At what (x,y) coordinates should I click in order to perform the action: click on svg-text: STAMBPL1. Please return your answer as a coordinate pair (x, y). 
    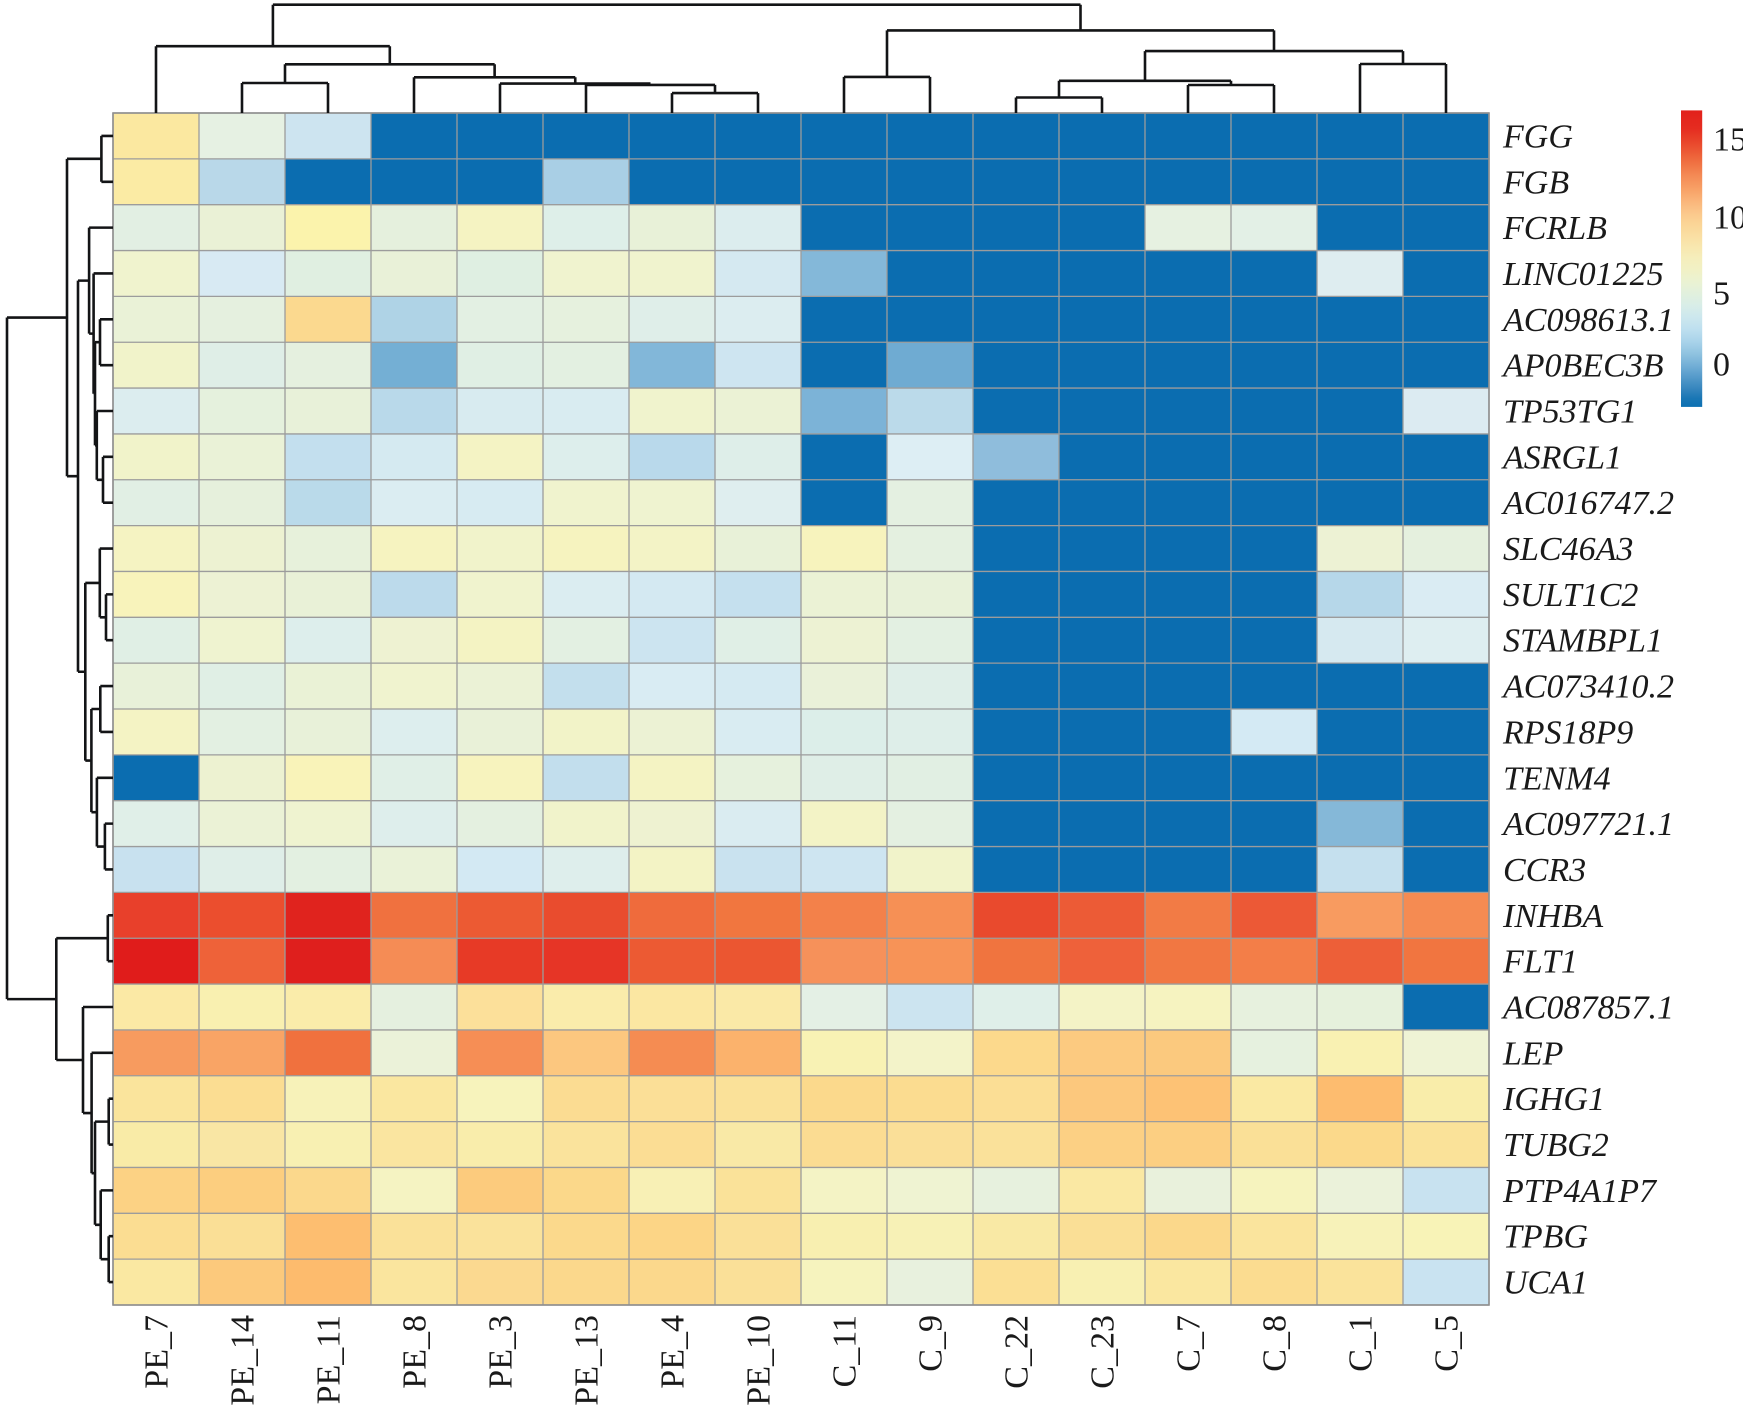
    Looking at the image, I should click on (1583, 641).